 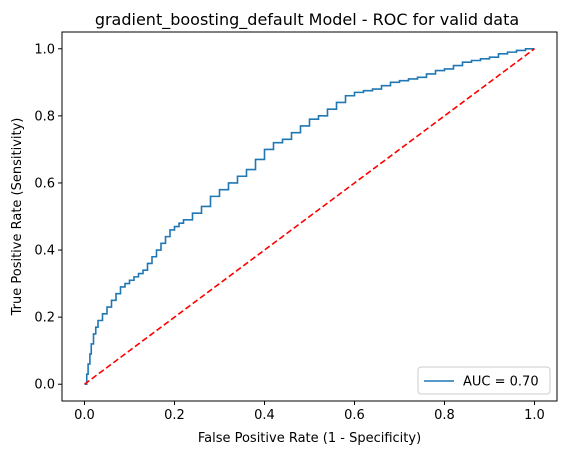 I want to click on x-tick-label: 0.6, so click(x=354, y=415).